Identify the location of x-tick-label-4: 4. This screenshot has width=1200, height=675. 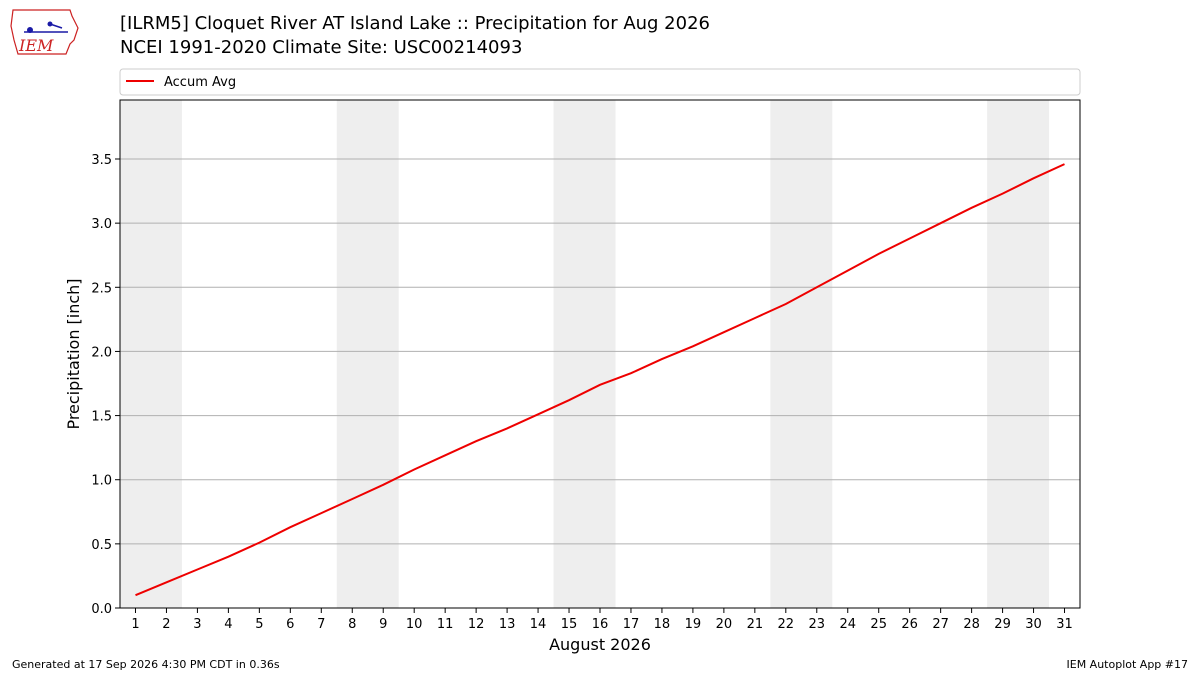
(228, 624).